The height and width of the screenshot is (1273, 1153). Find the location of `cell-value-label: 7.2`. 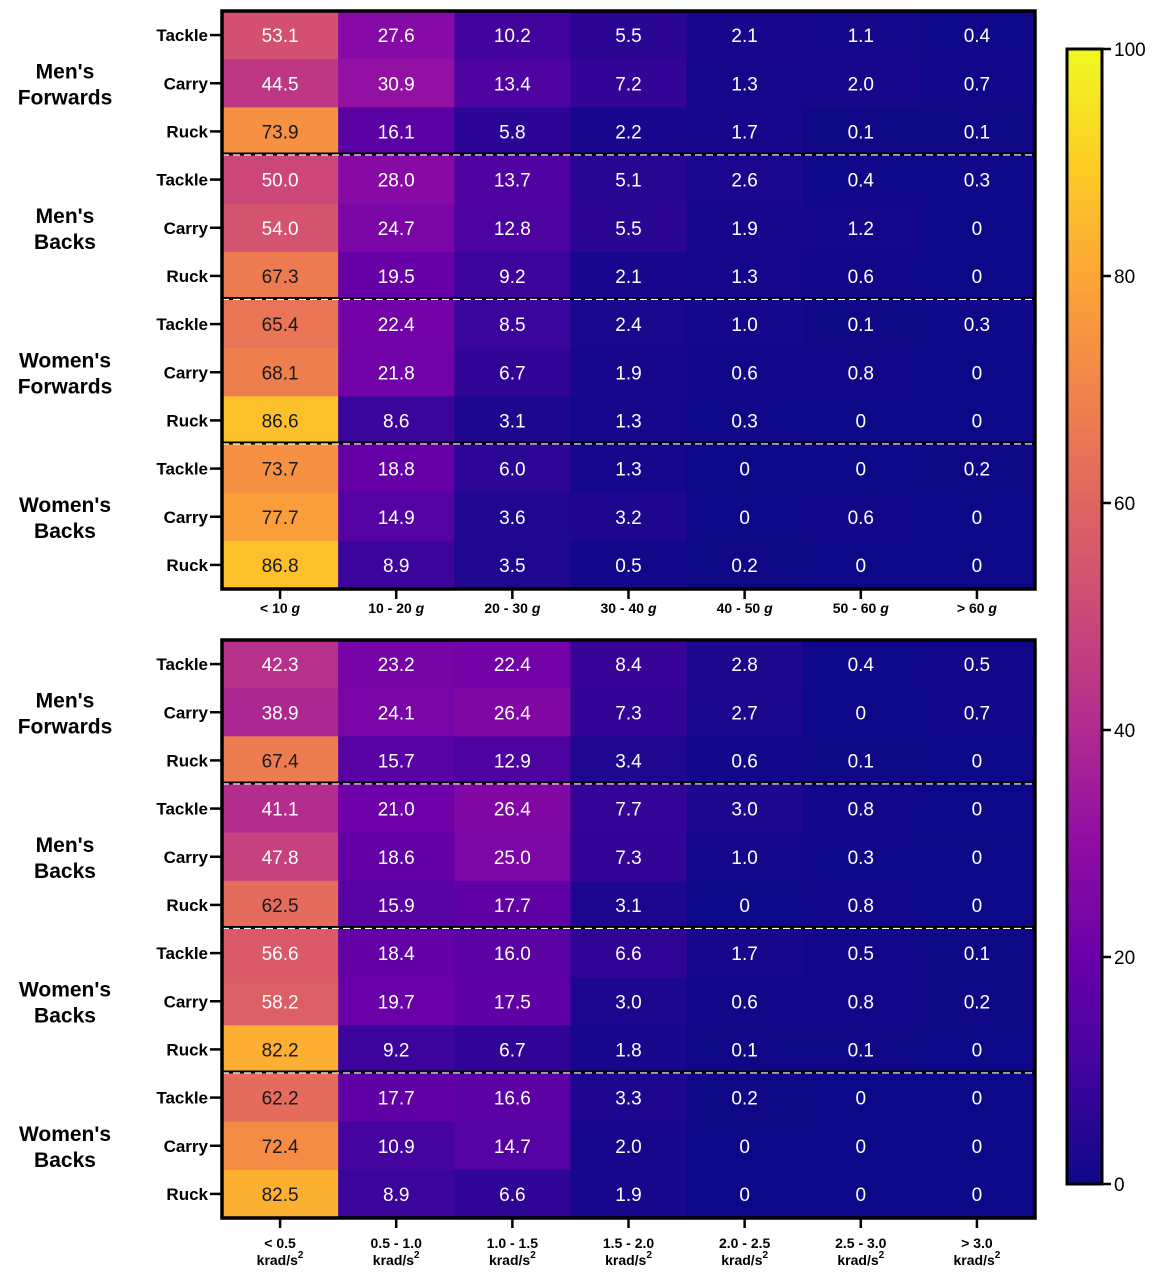

cell-value-label: 7.2 is located at coordinates (628, 84).